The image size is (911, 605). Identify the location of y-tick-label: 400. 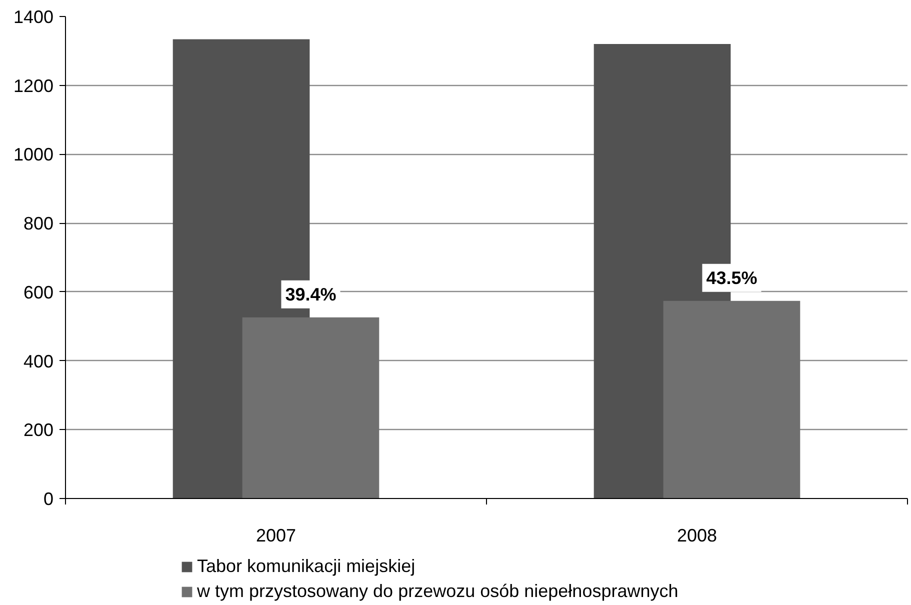
(38, 361).